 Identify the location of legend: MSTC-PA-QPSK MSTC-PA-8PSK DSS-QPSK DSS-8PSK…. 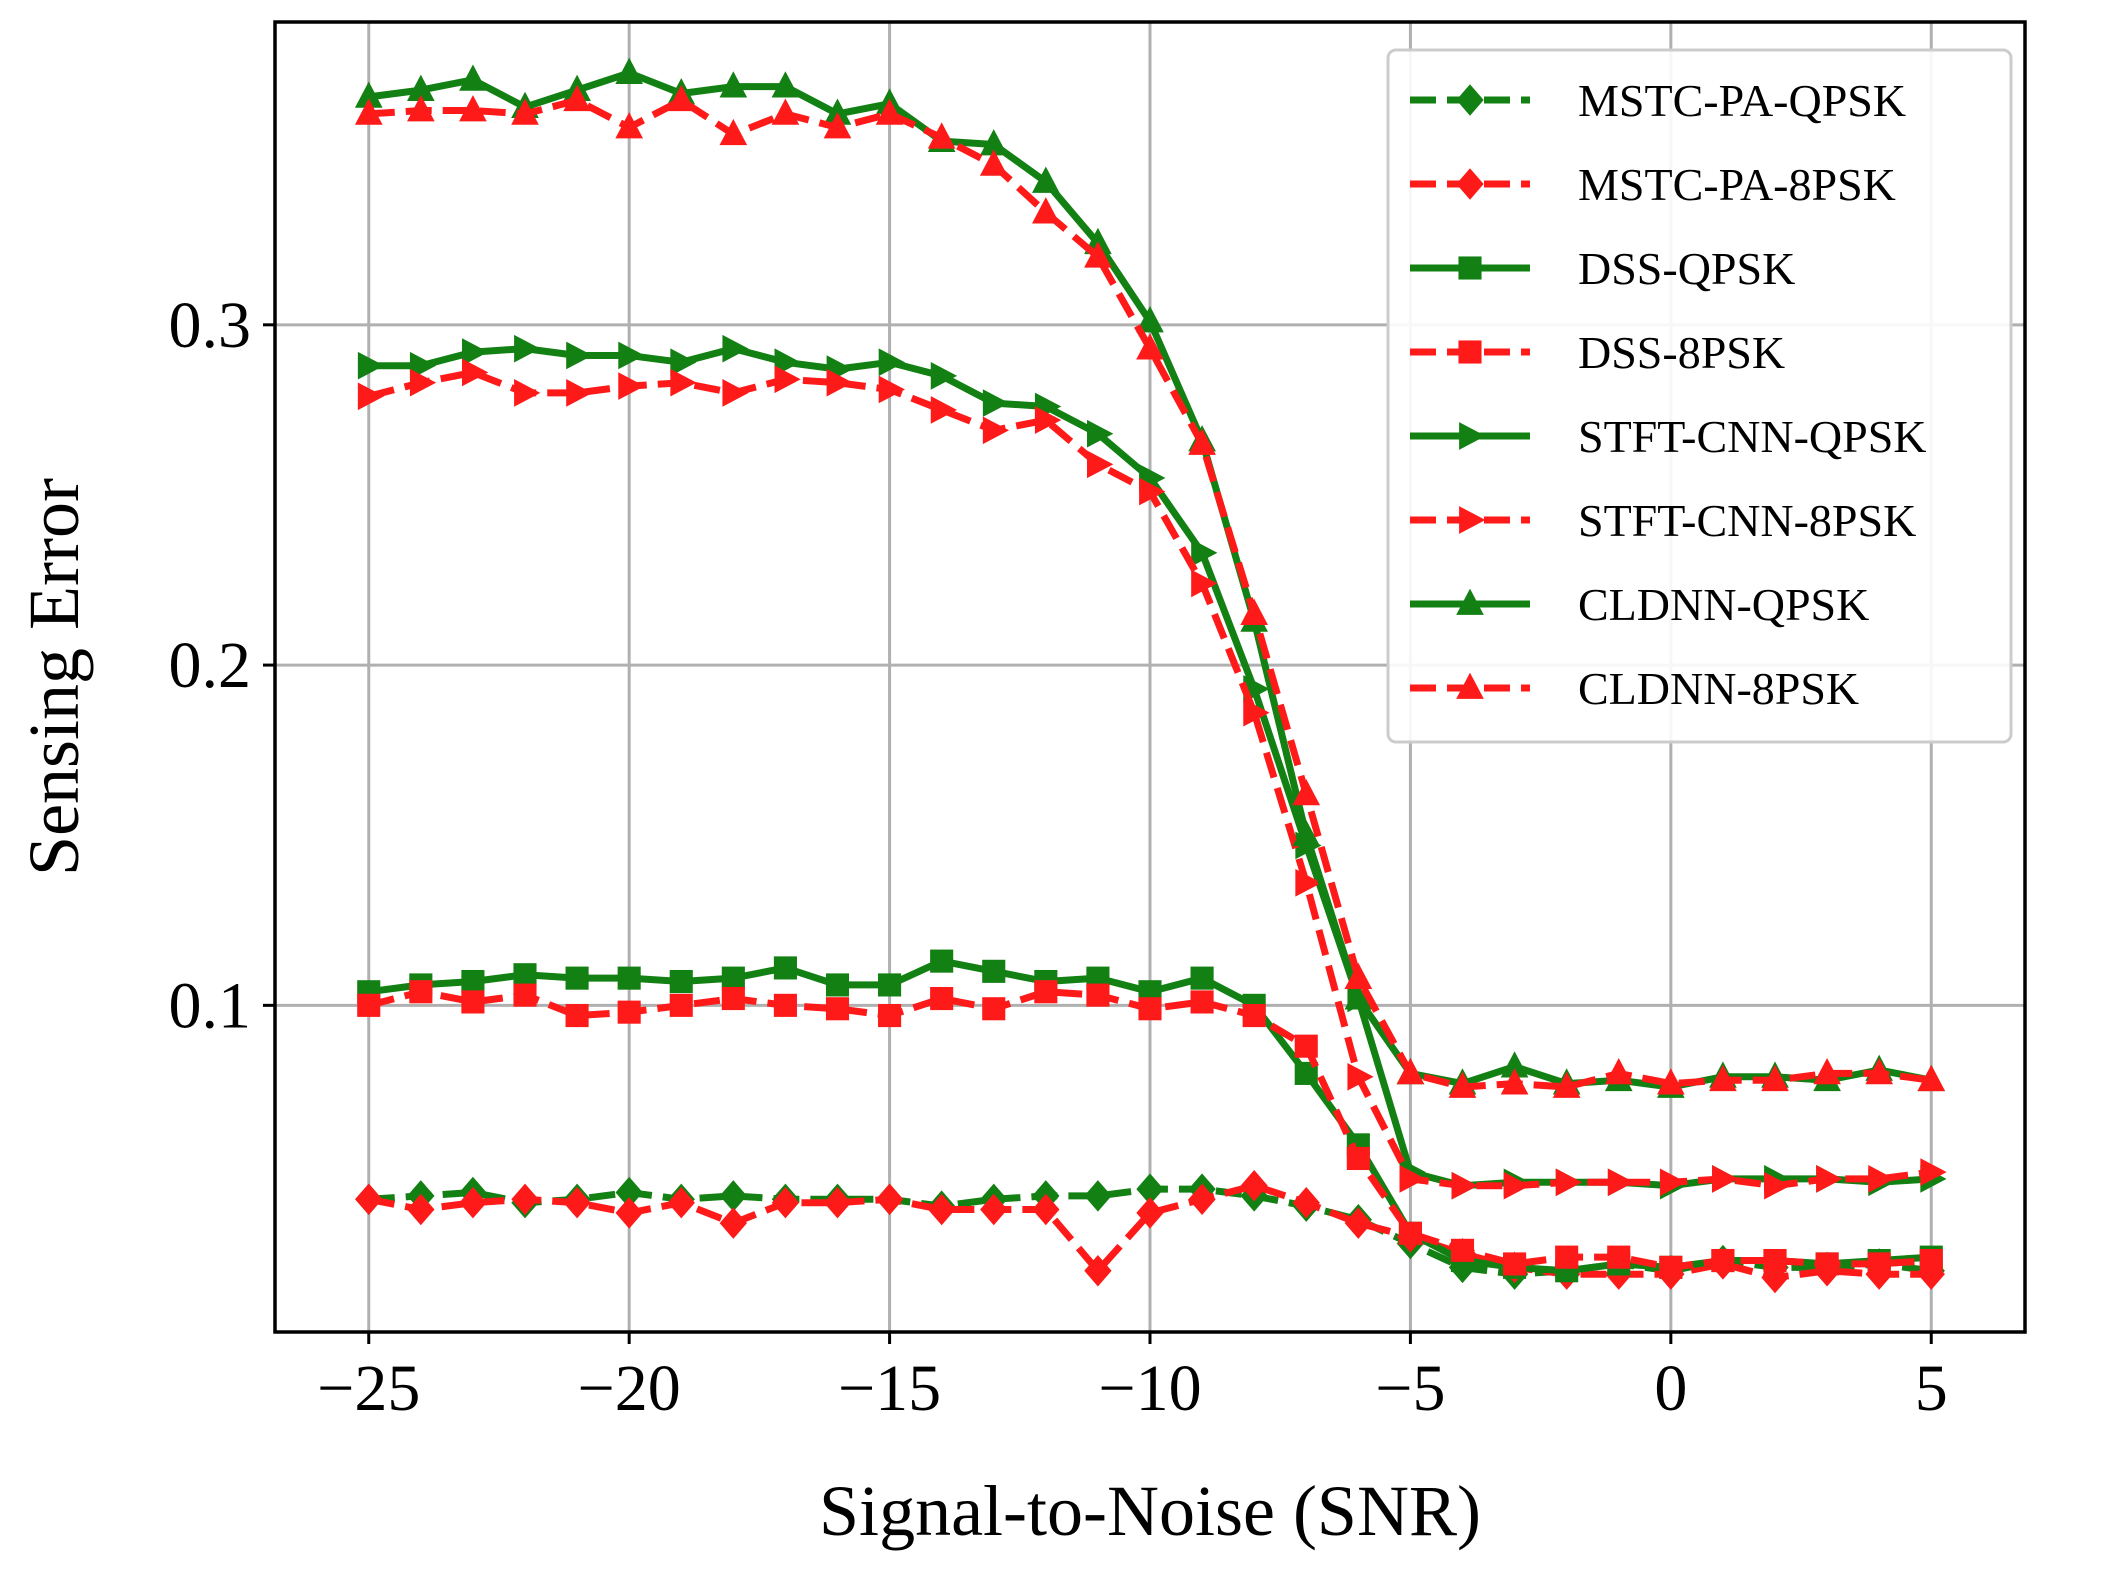
(1699, 396).